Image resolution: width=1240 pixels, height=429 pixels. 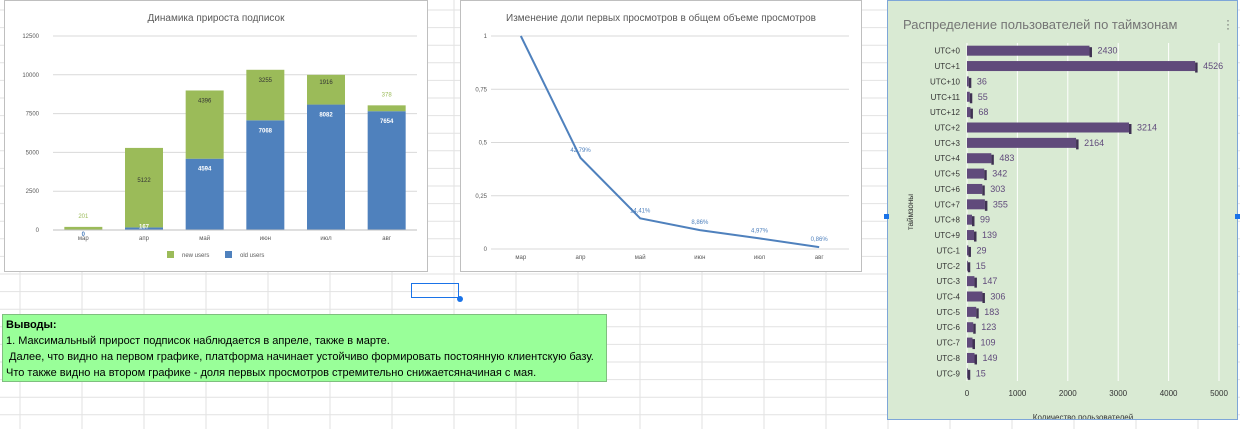 I want to click on legend-label: new users, so click(x=195, y=256).